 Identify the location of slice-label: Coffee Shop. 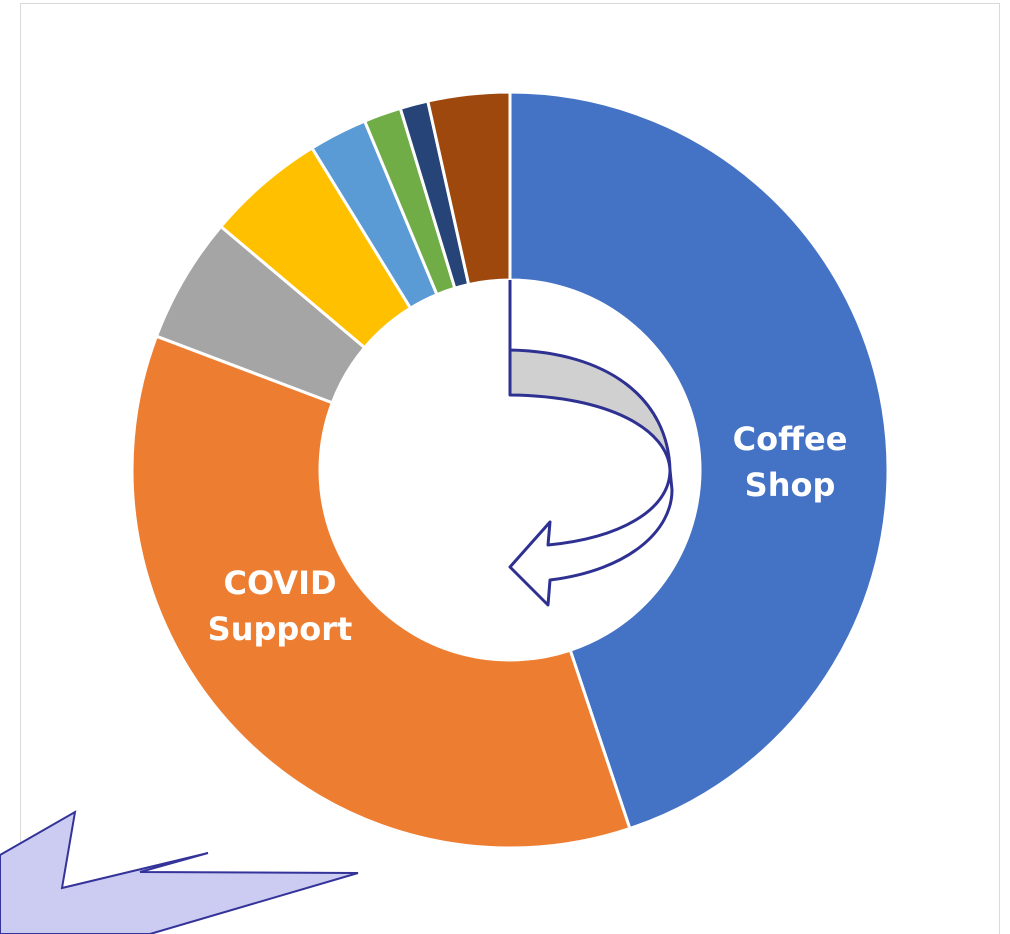
(790, 462).